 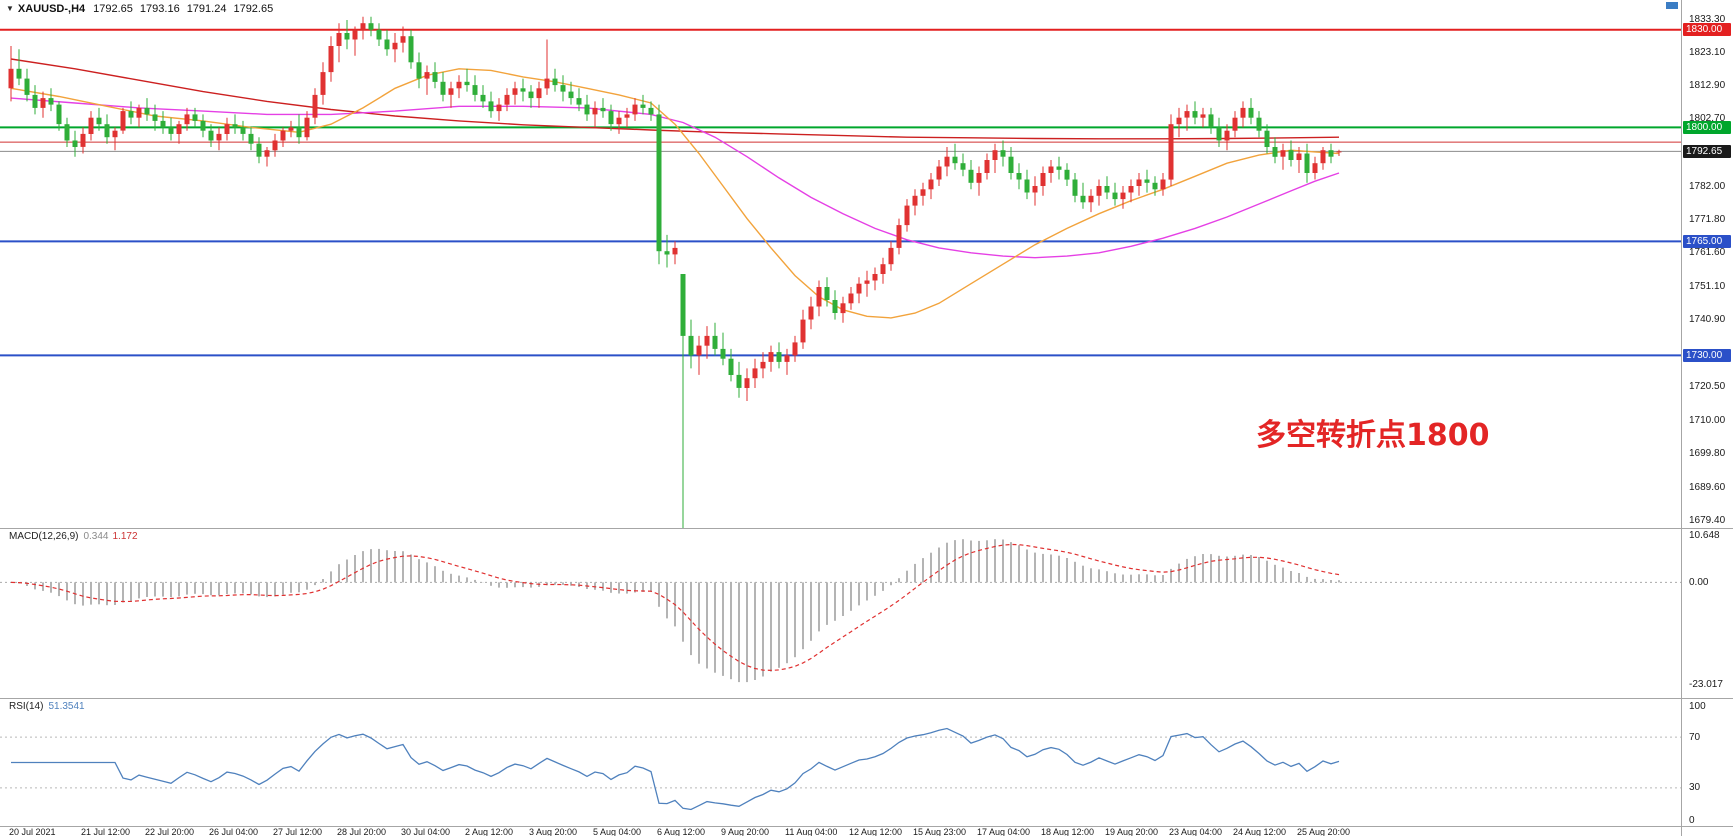 What do you see at coordinates (1697, 706) in the screenshot?
I see `price-axis-label: 100` at bounding box center [1697, 706].